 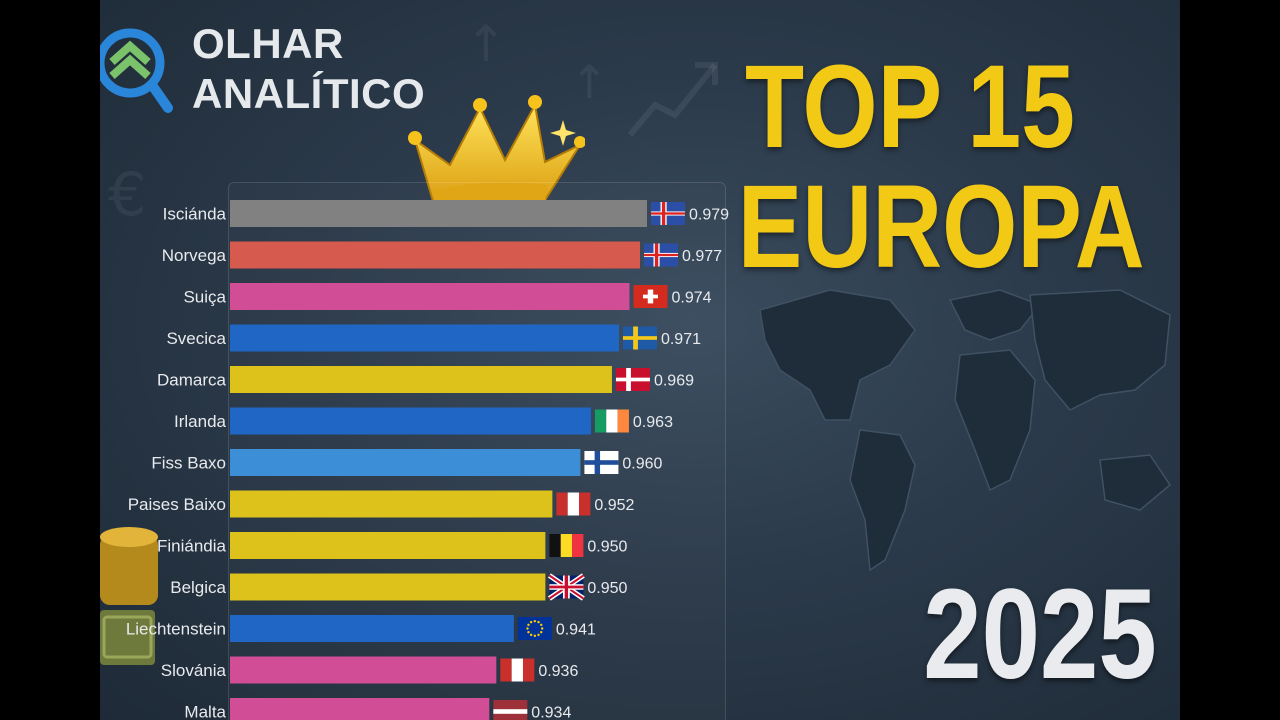 I want to click on category-label: Damarca, so click(x=192, y=380).